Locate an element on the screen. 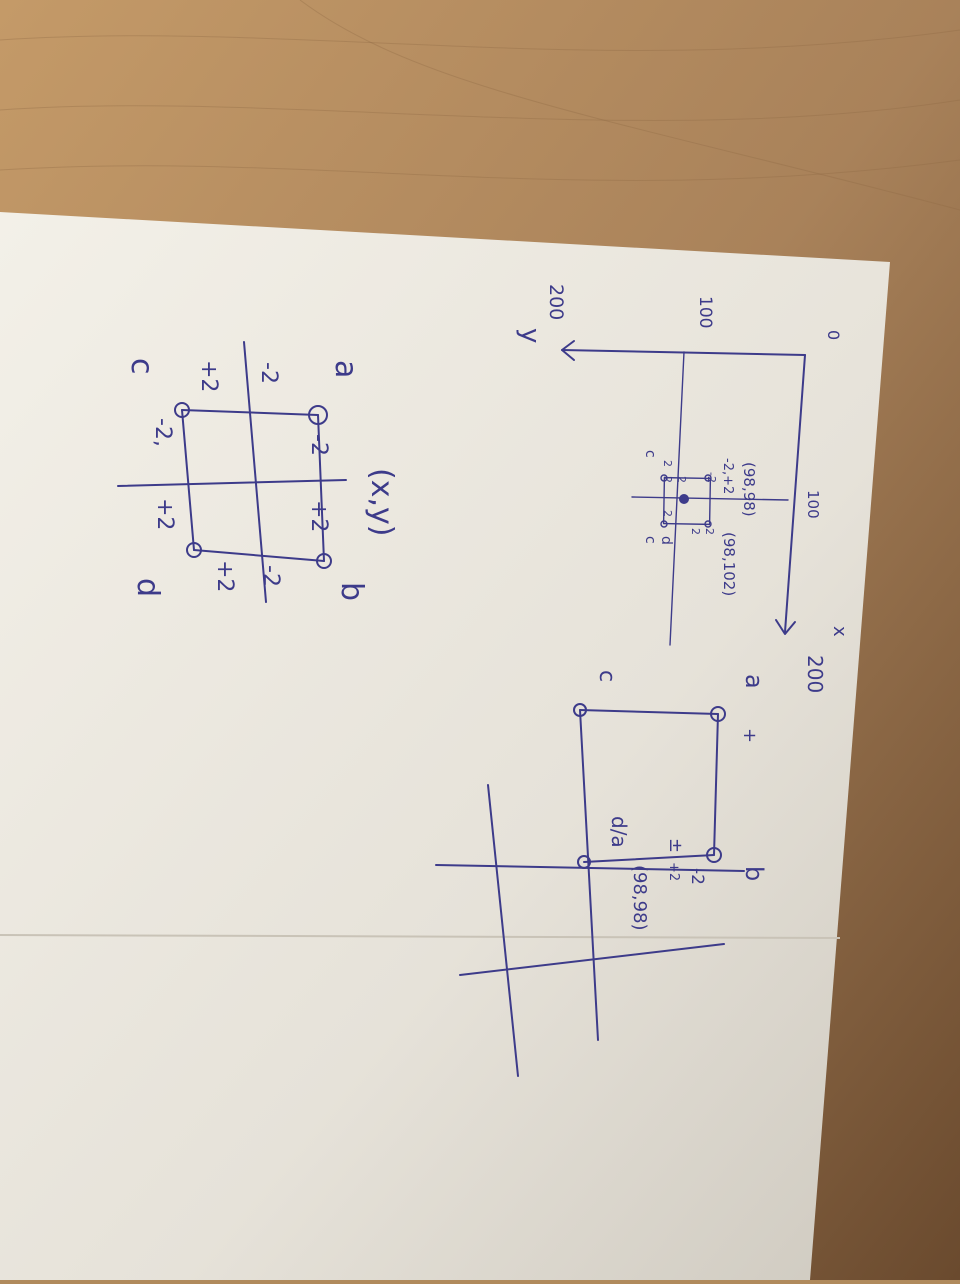 This screenshot has width=960, height=1284. small-square is located at coordinates (686, 501).